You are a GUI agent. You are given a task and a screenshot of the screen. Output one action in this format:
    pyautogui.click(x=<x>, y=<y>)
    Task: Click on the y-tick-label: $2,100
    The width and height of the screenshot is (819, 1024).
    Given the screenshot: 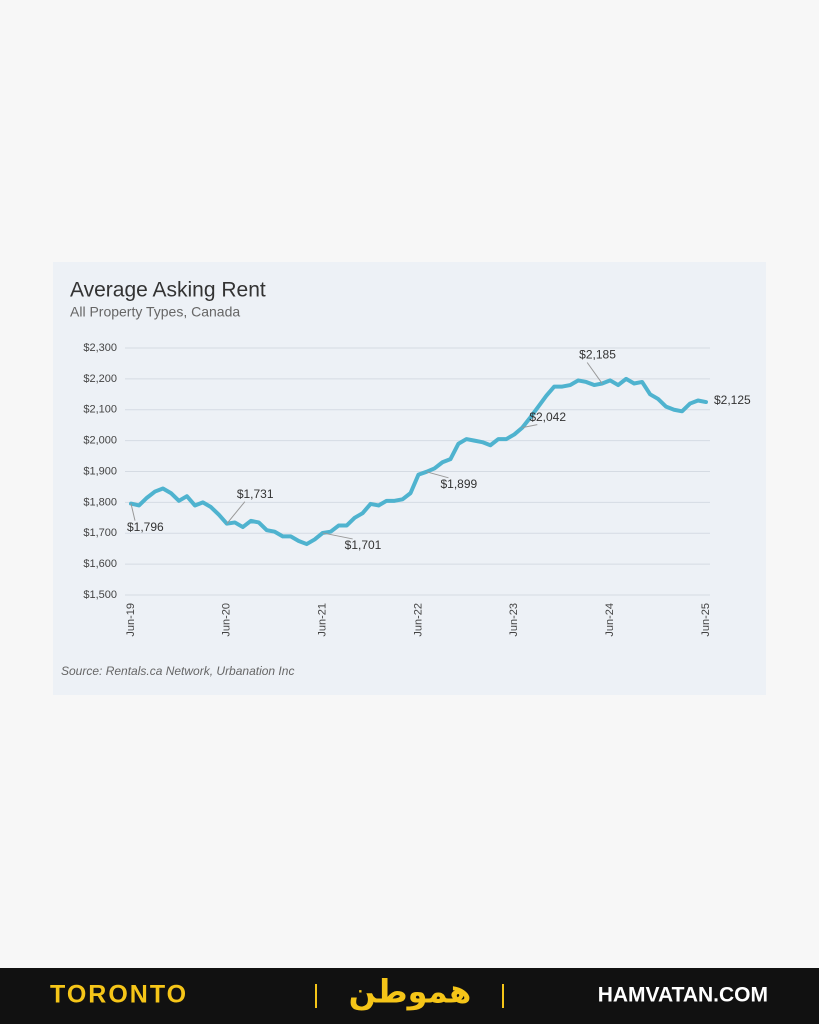 What is the action you would take?
    pyautogui.click(x=100, y=410)
    